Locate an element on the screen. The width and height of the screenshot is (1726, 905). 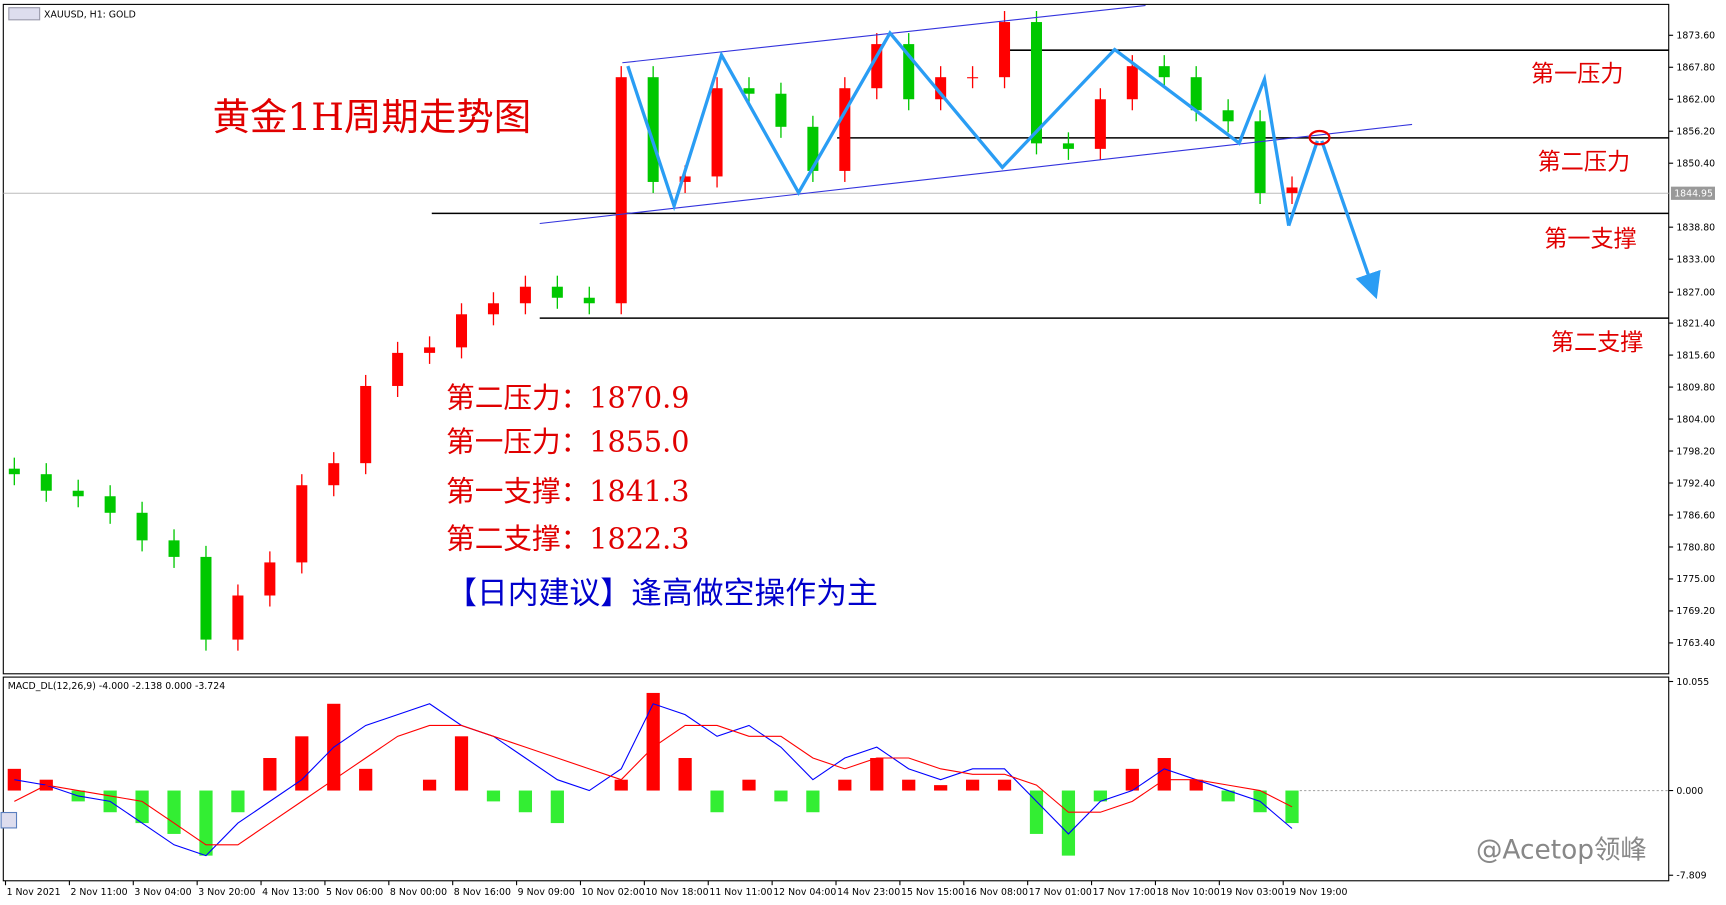
x-tick-label: 8 Nov 16:00 is located at coordinates (482, 892).